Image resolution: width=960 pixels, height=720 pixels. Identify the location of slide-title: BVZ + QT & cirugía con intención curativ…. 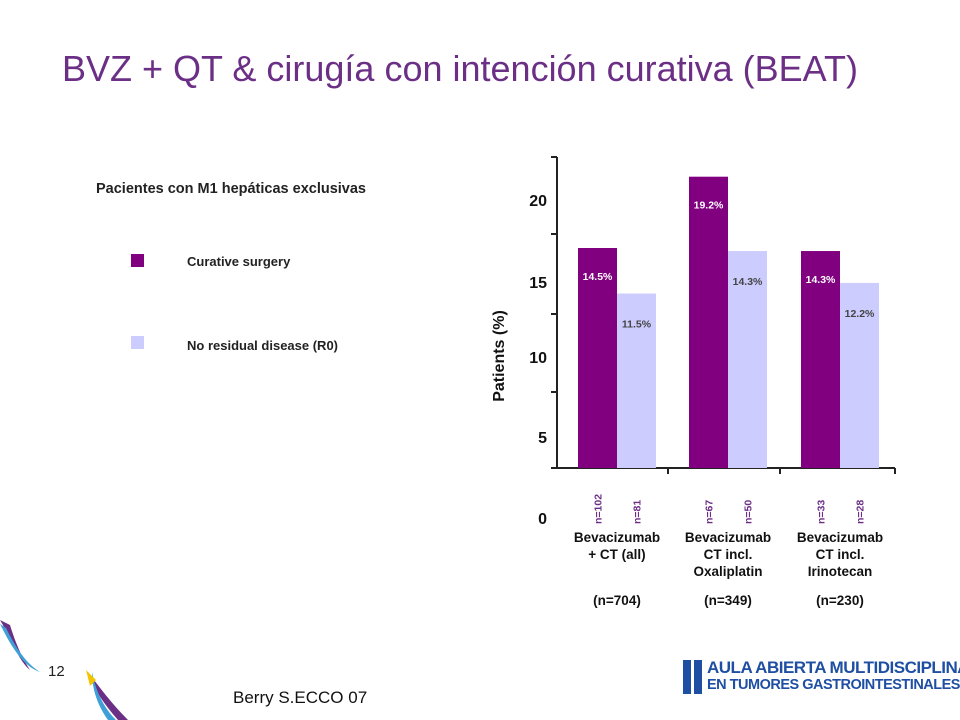
(460, 68).